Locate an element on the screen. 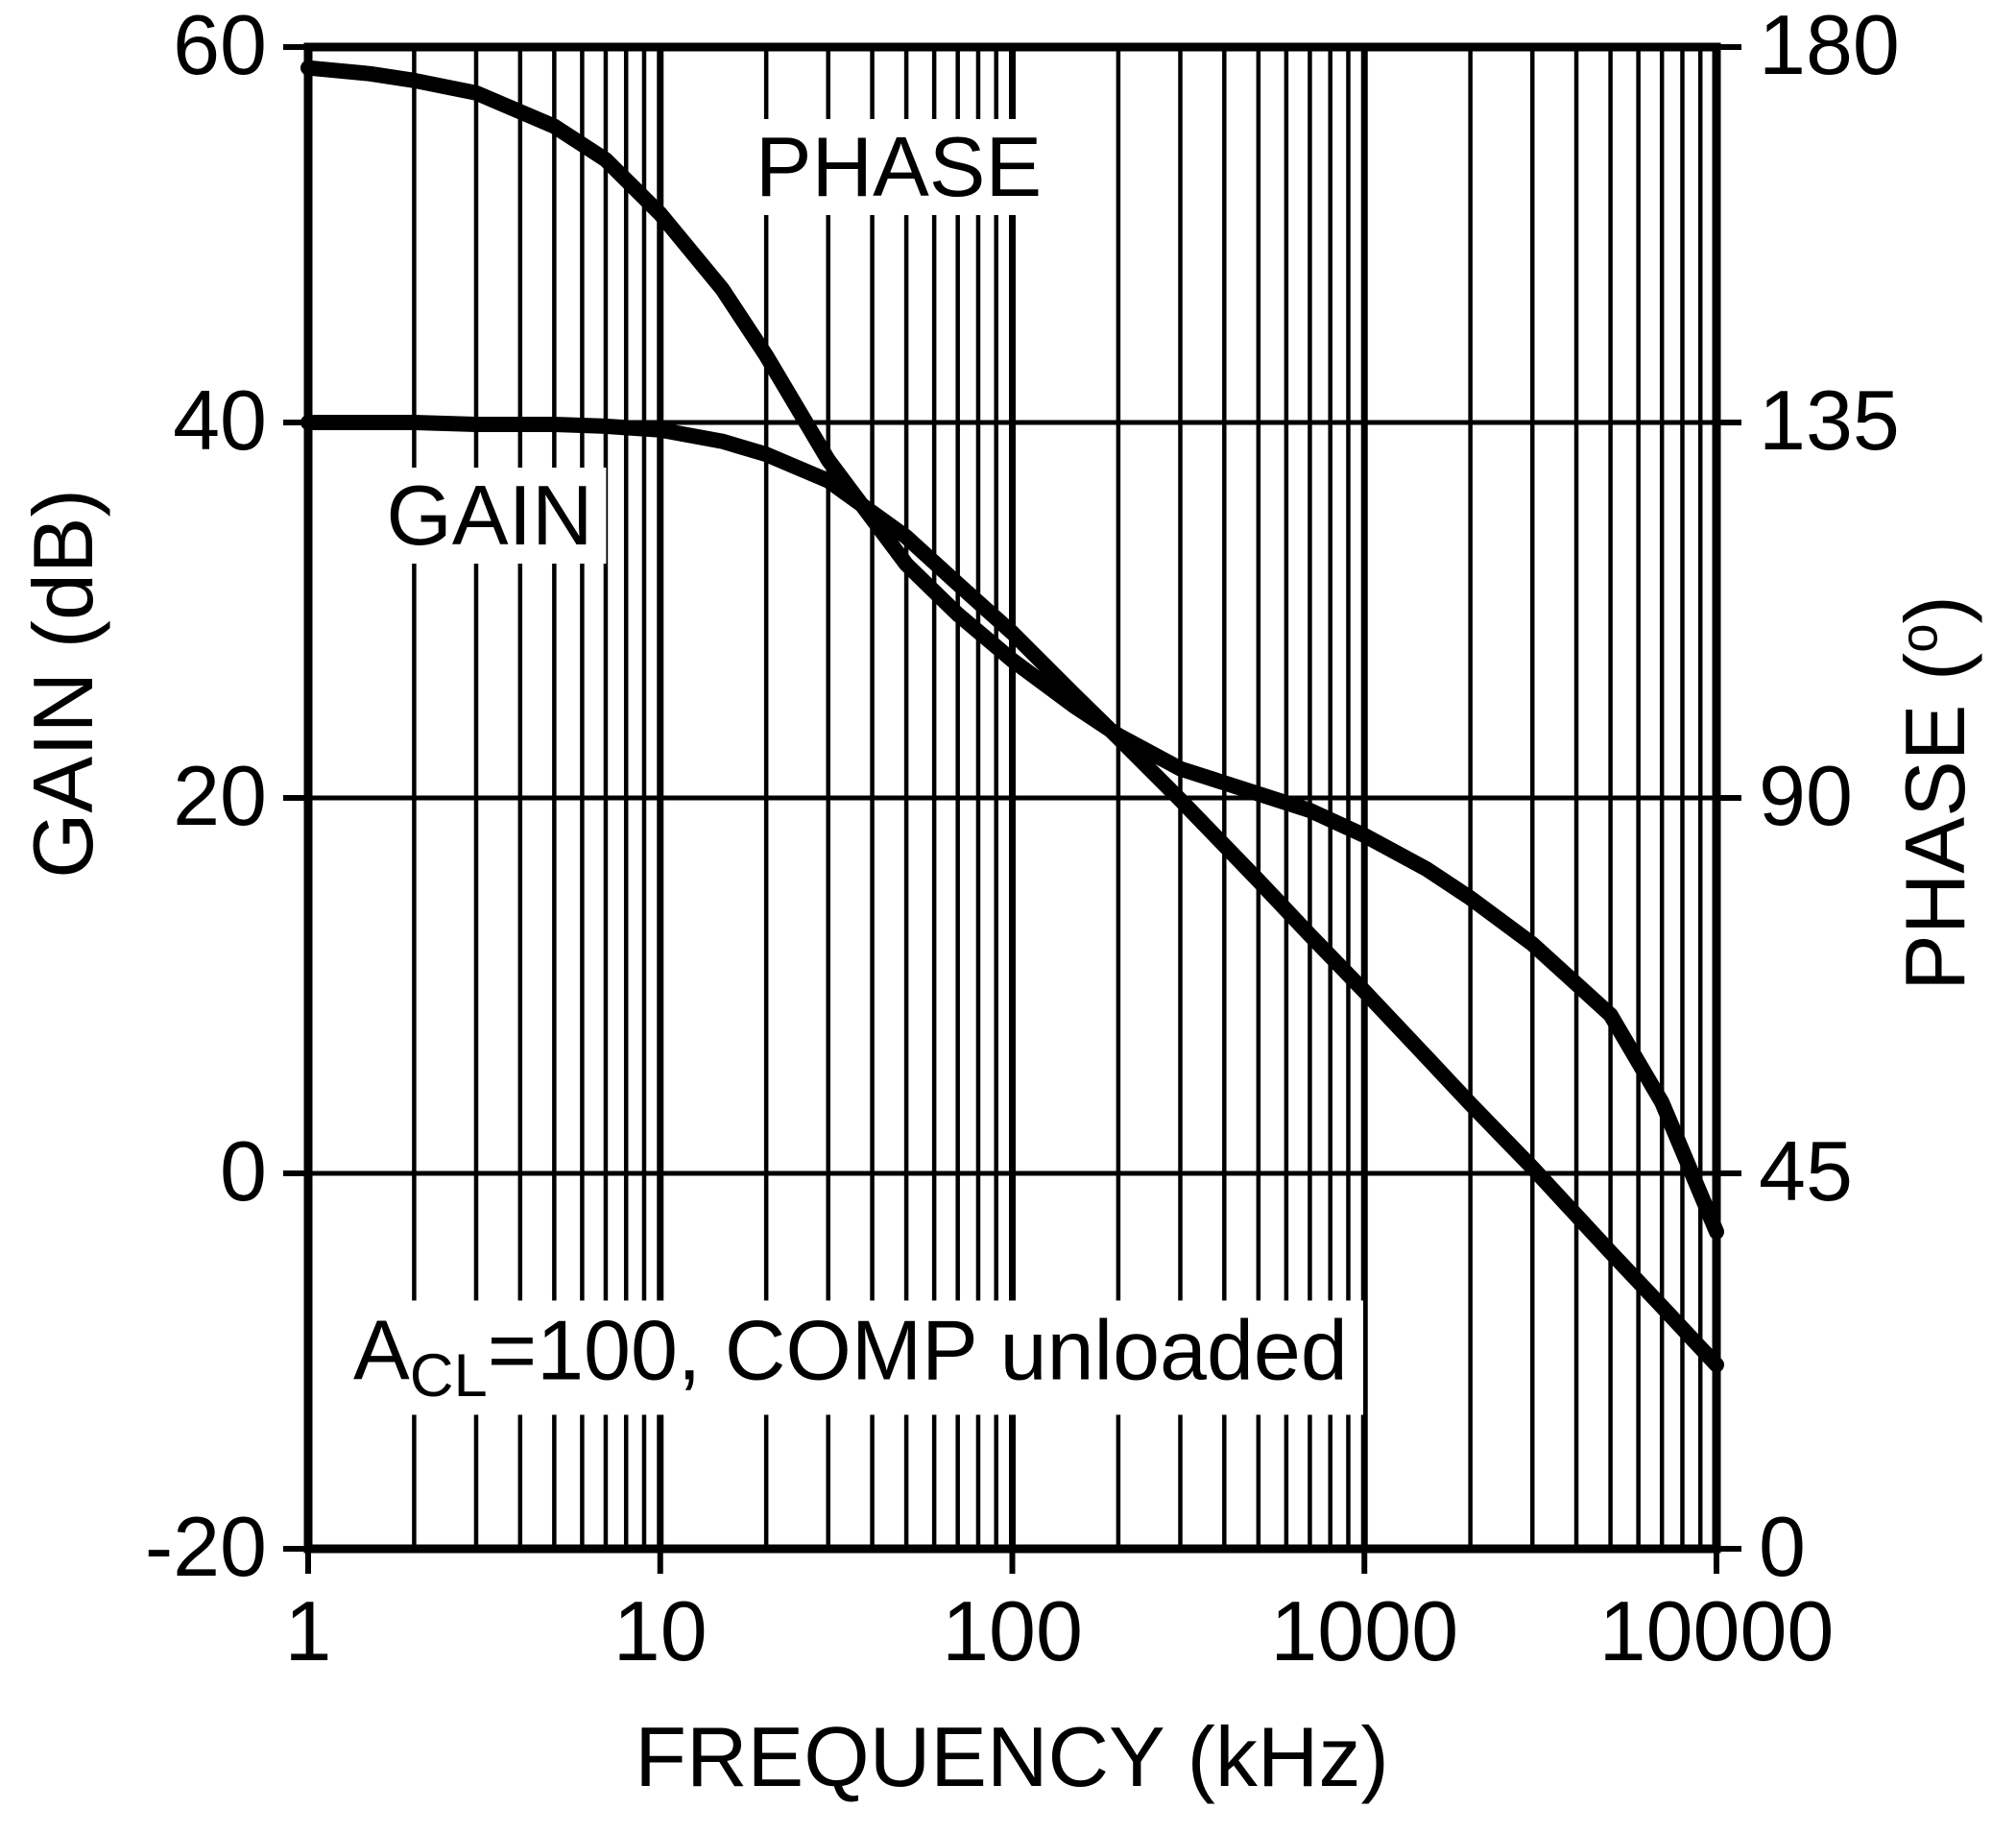 The image size is (2016, 1833). y-left-tick-label: 60 is located at coordinates (220, 46).